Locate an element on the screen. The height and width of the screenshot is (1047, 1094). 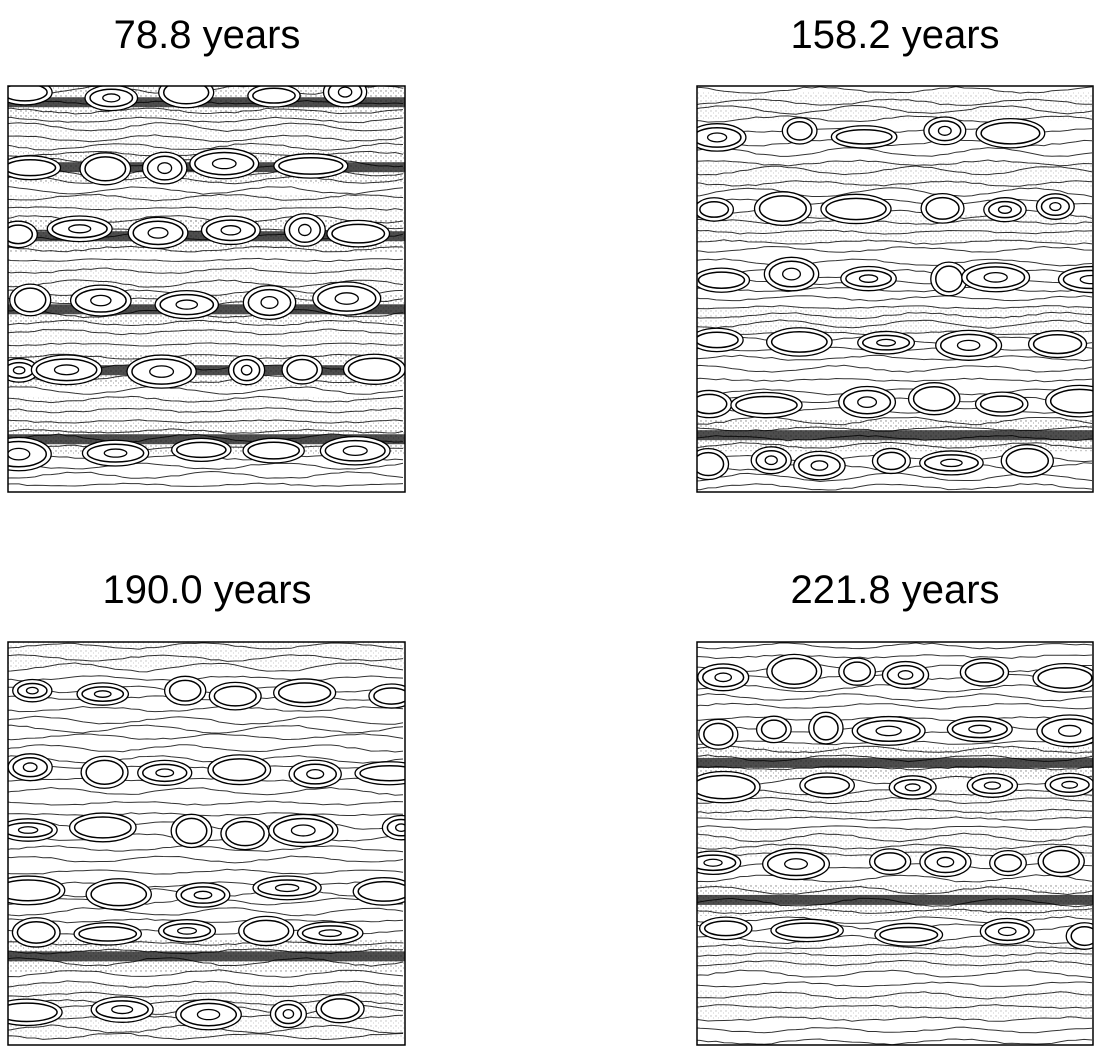
stipple-band is located at coordinates (206, 341).